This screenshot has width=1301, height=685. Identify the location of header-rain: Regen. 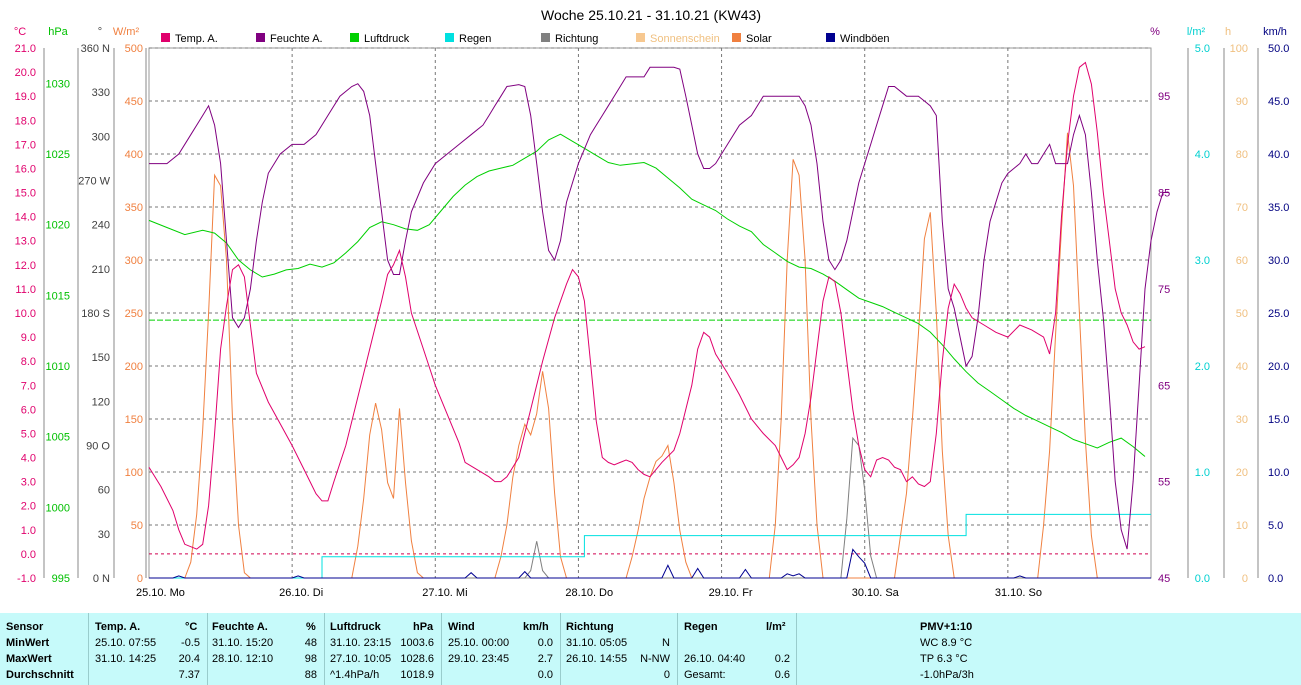
(701, 627).